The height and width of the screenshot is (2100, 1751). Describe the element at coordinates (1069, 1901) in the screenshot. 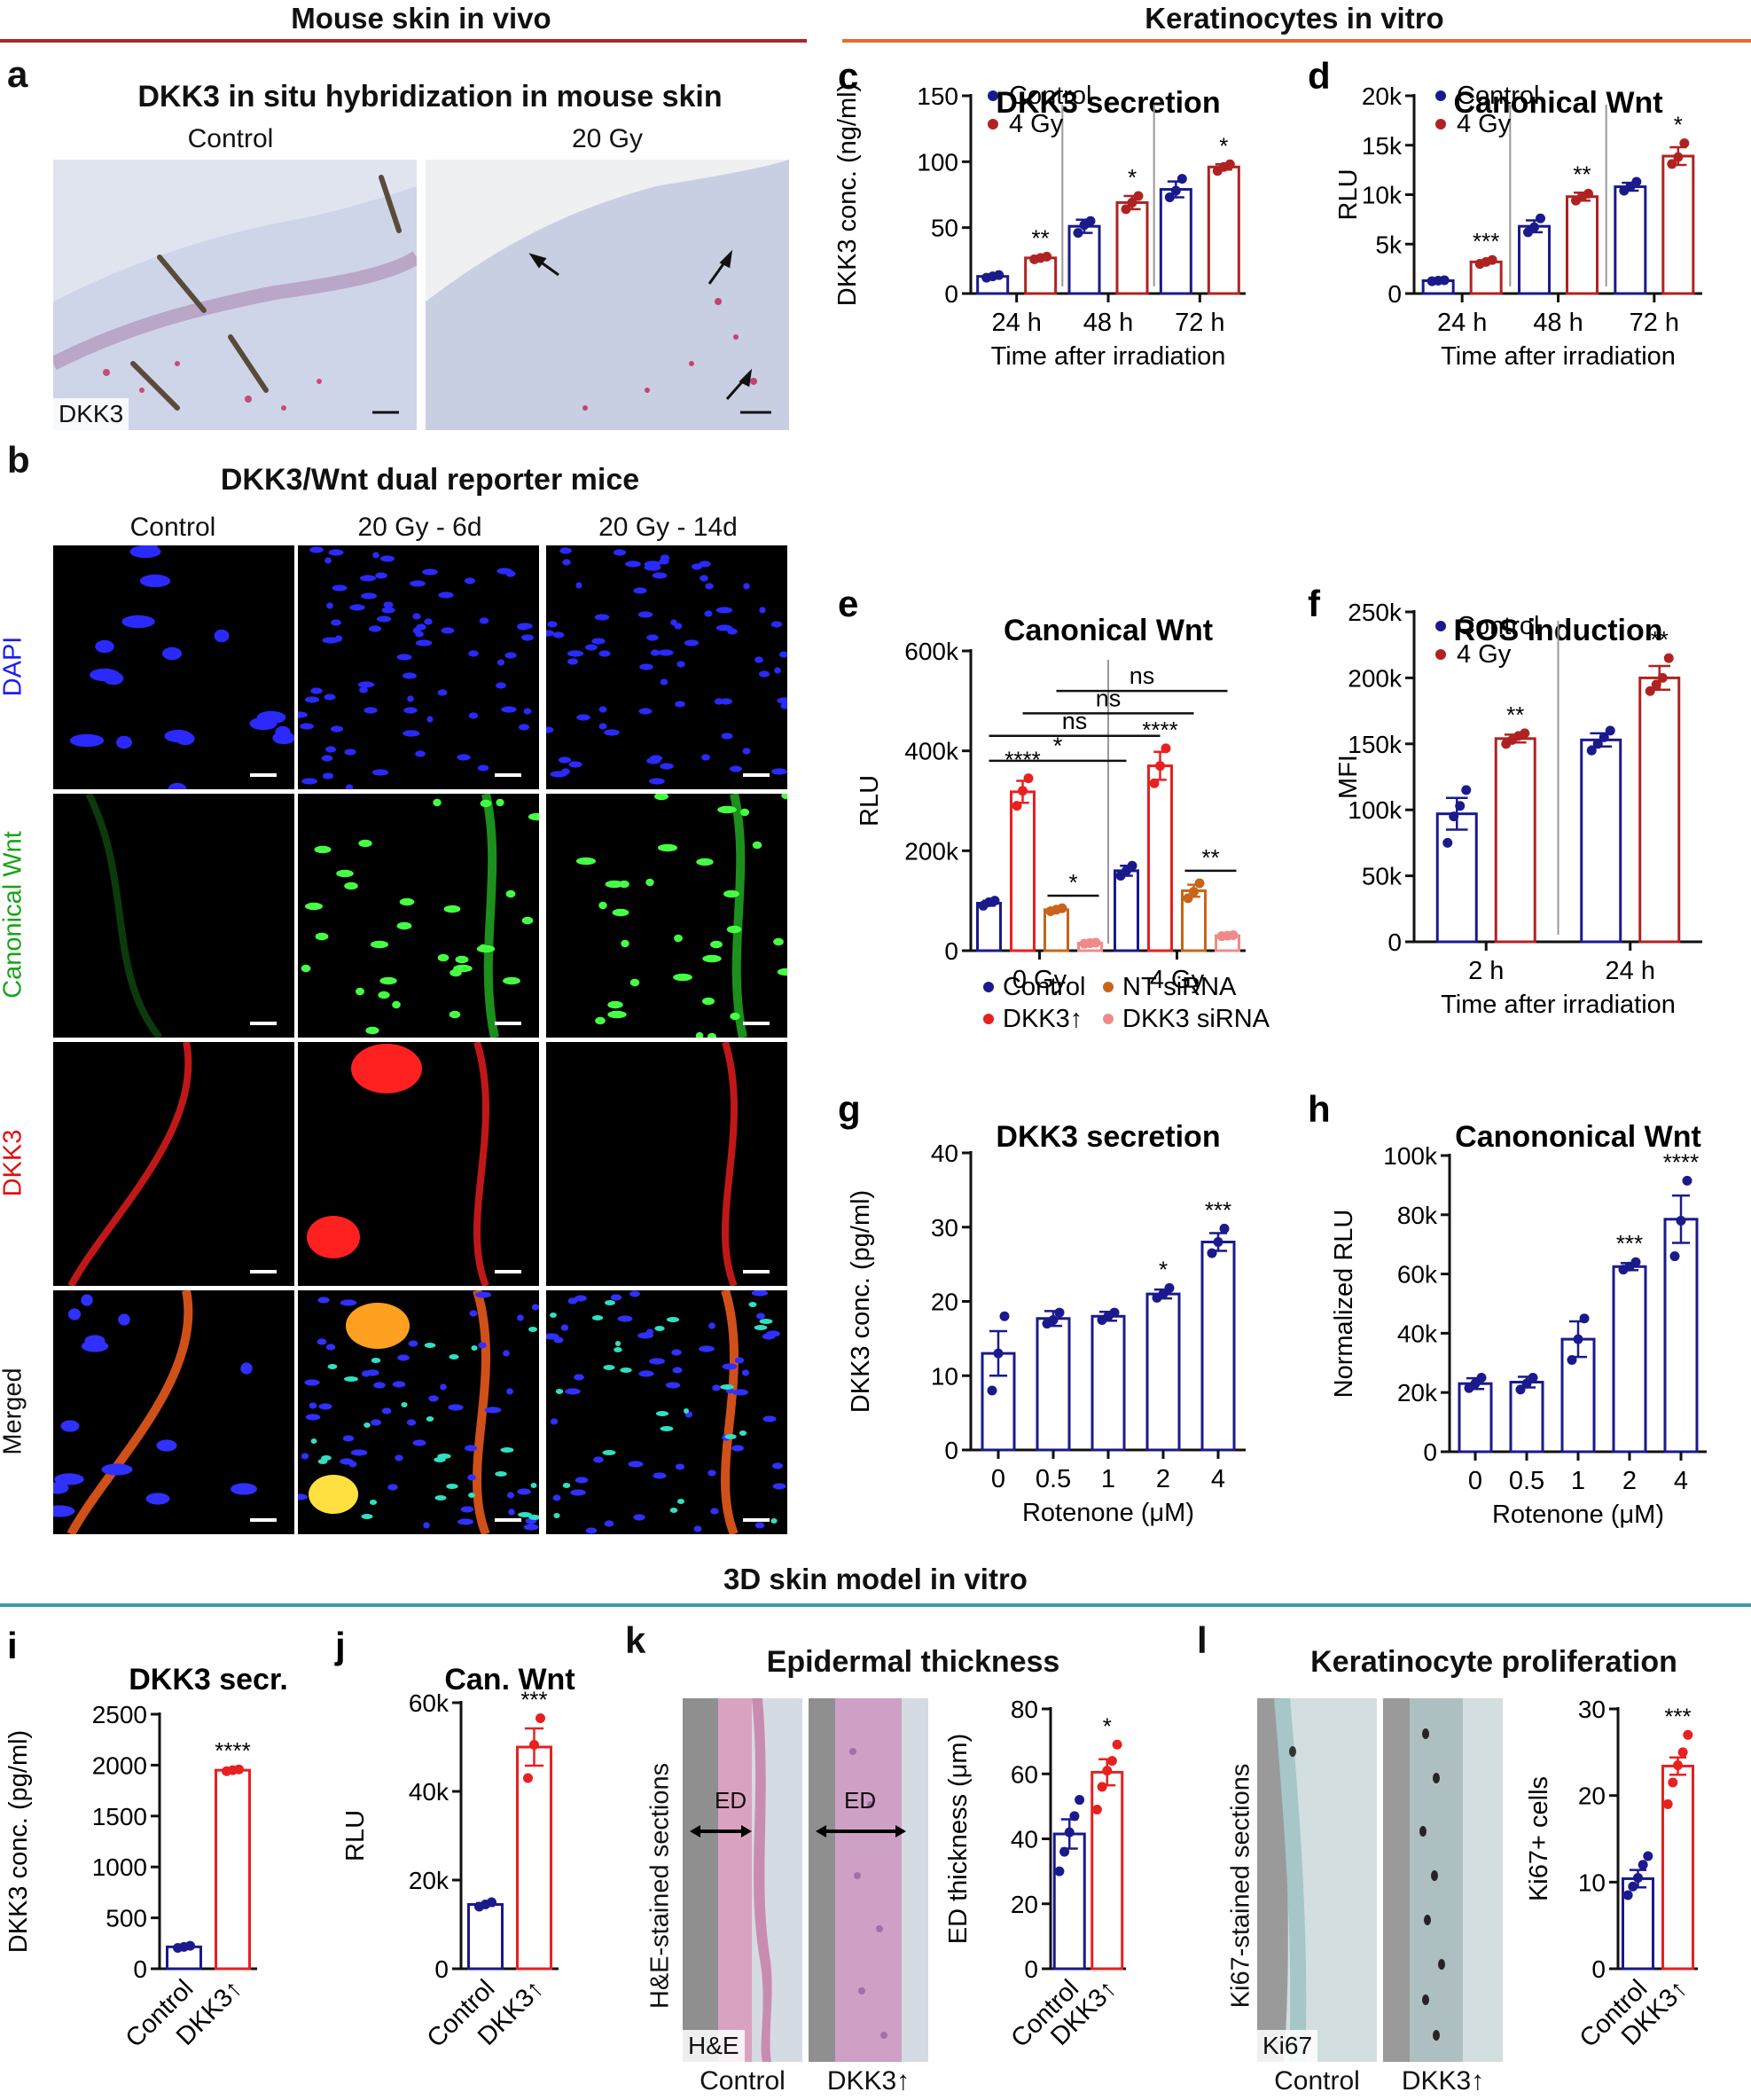

I see `bar-k2` at that location.